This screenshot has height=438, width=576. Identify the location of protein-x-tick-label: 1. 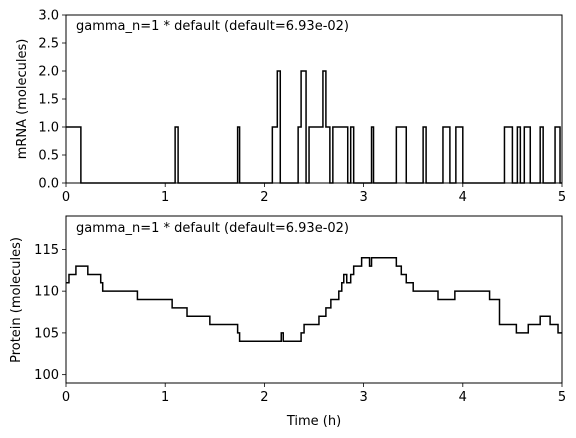
(165, 397).